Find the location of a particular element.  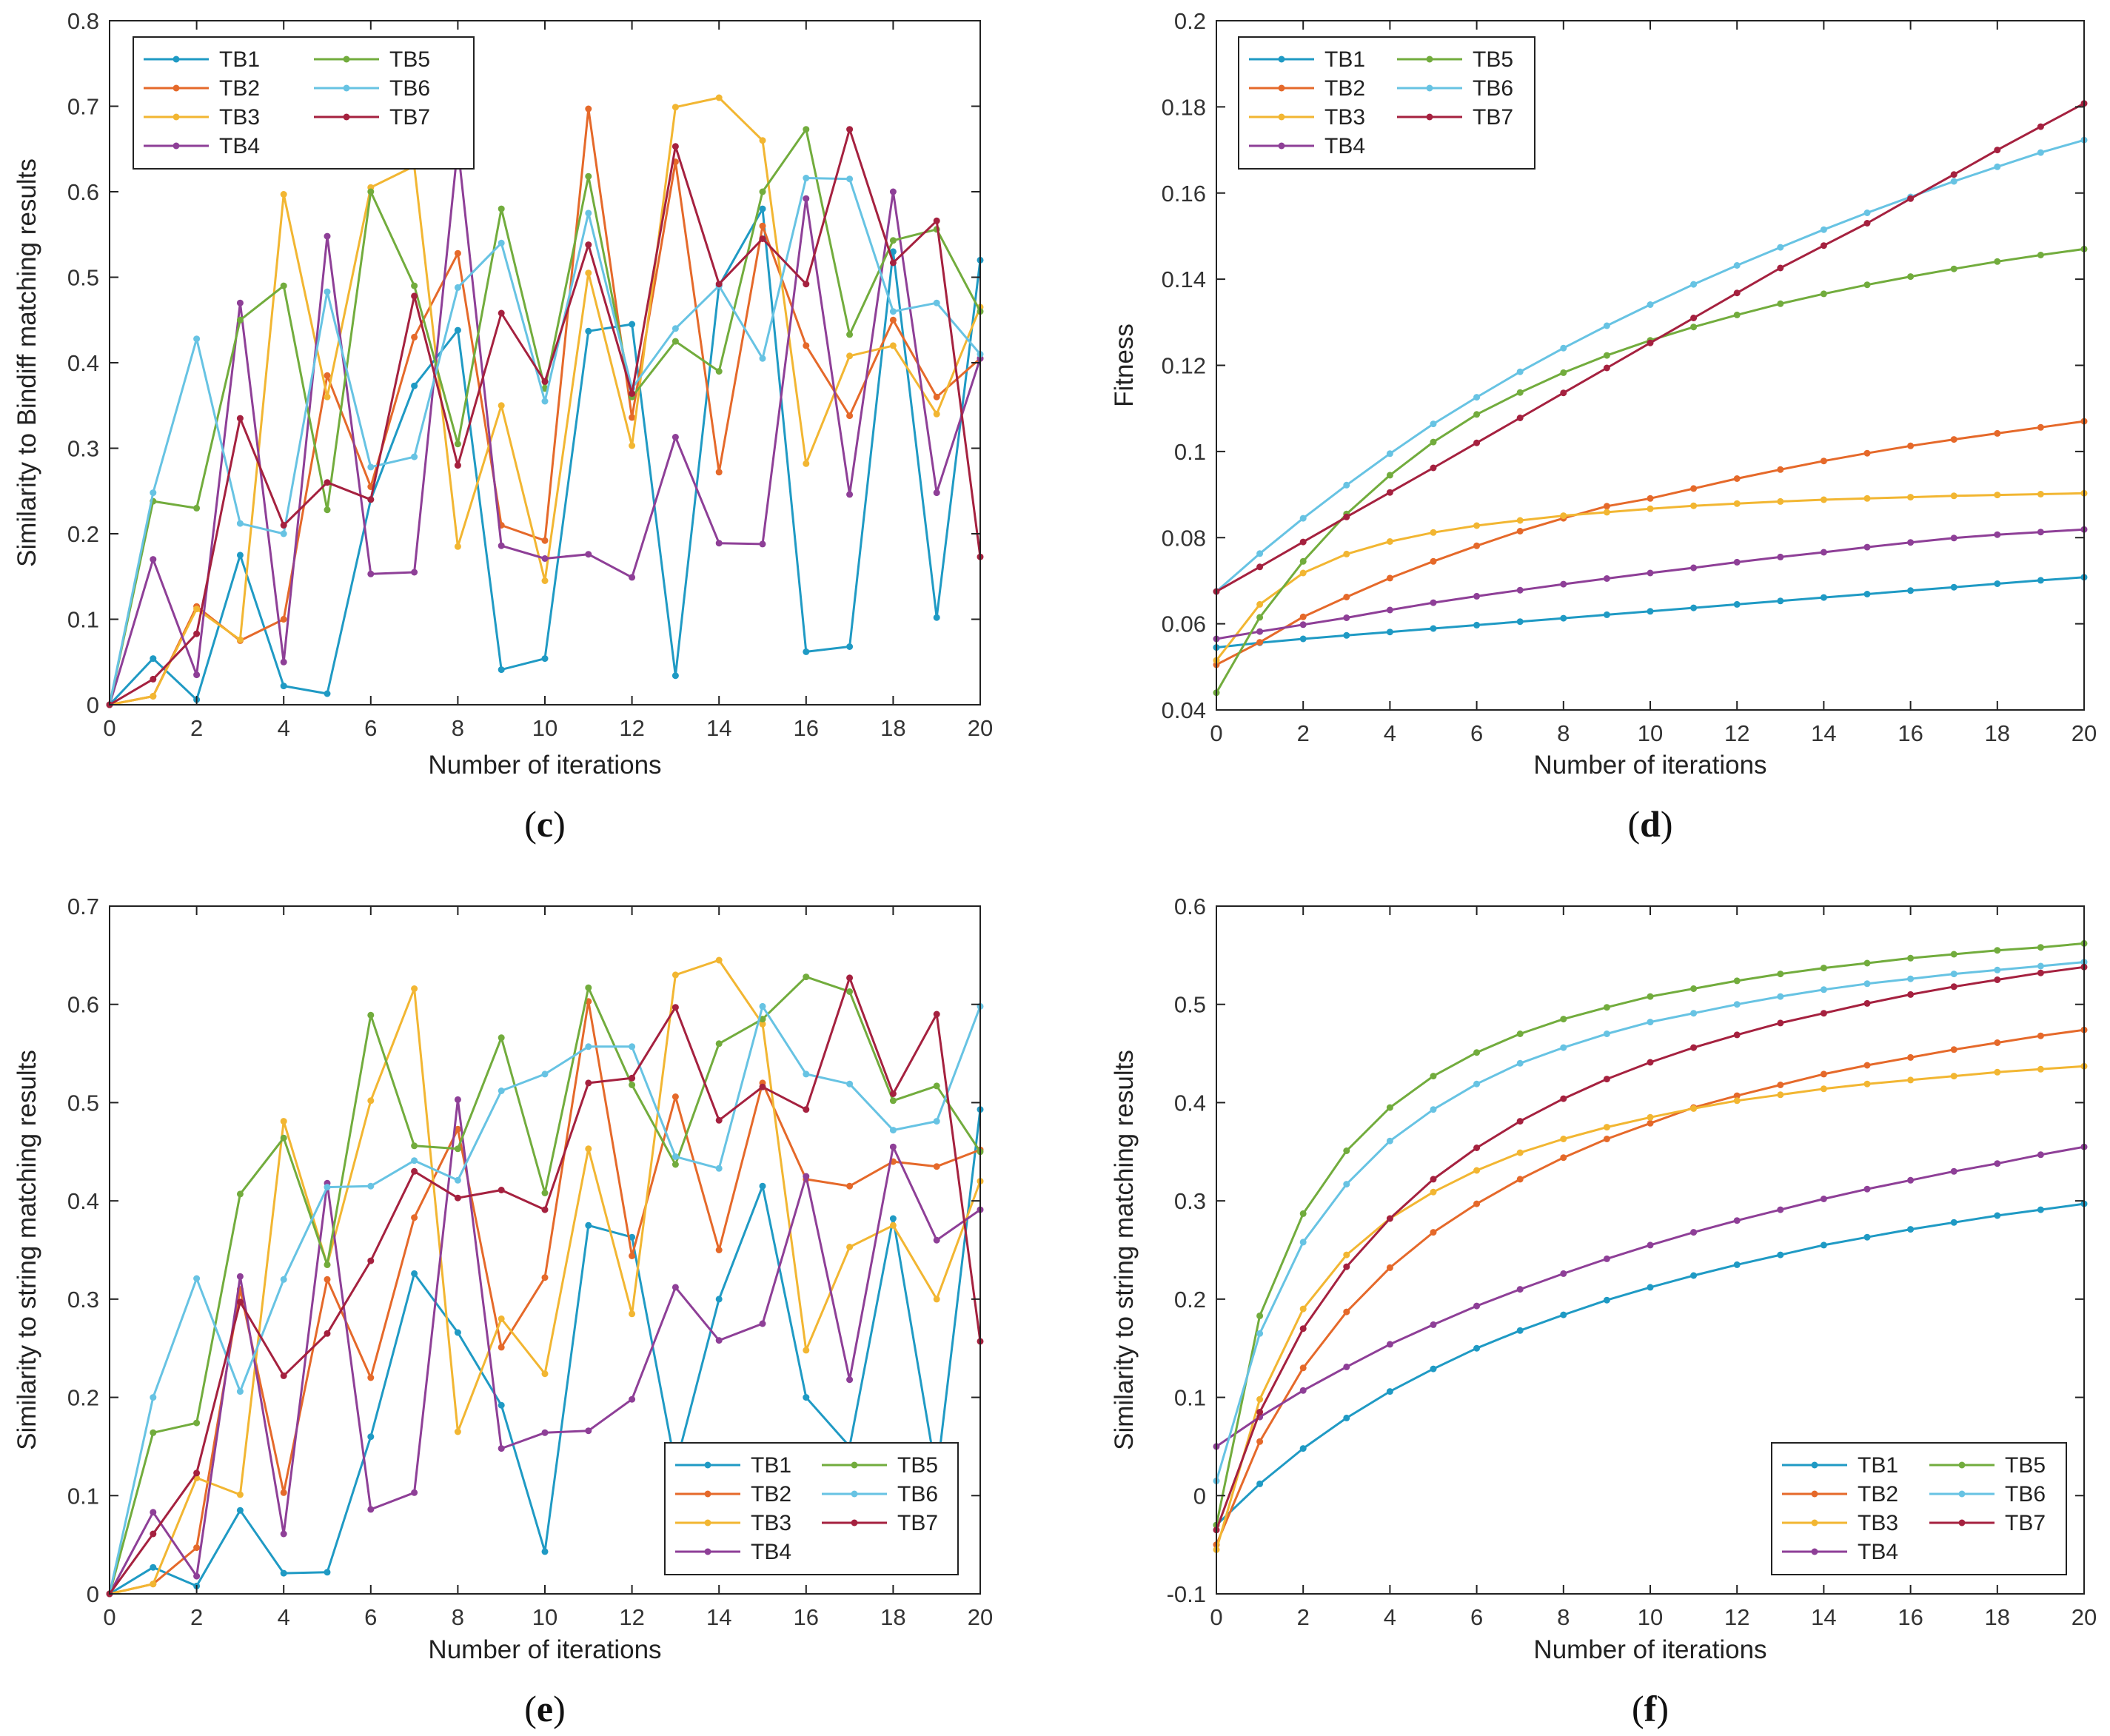

legend-label: TB6 is located at coordinates (2025, 1494).